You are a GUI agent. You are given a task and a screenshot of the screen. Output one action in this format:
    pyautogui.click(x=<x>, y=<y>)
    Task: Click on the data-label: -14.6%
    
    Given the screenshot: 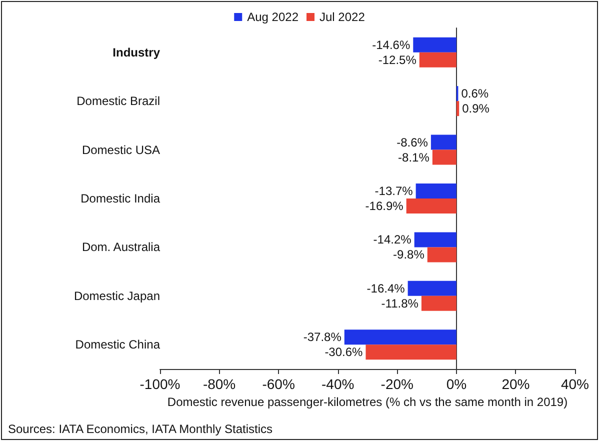 What is the action you would take?
    pyautogui.click(x=391, y=45)
    